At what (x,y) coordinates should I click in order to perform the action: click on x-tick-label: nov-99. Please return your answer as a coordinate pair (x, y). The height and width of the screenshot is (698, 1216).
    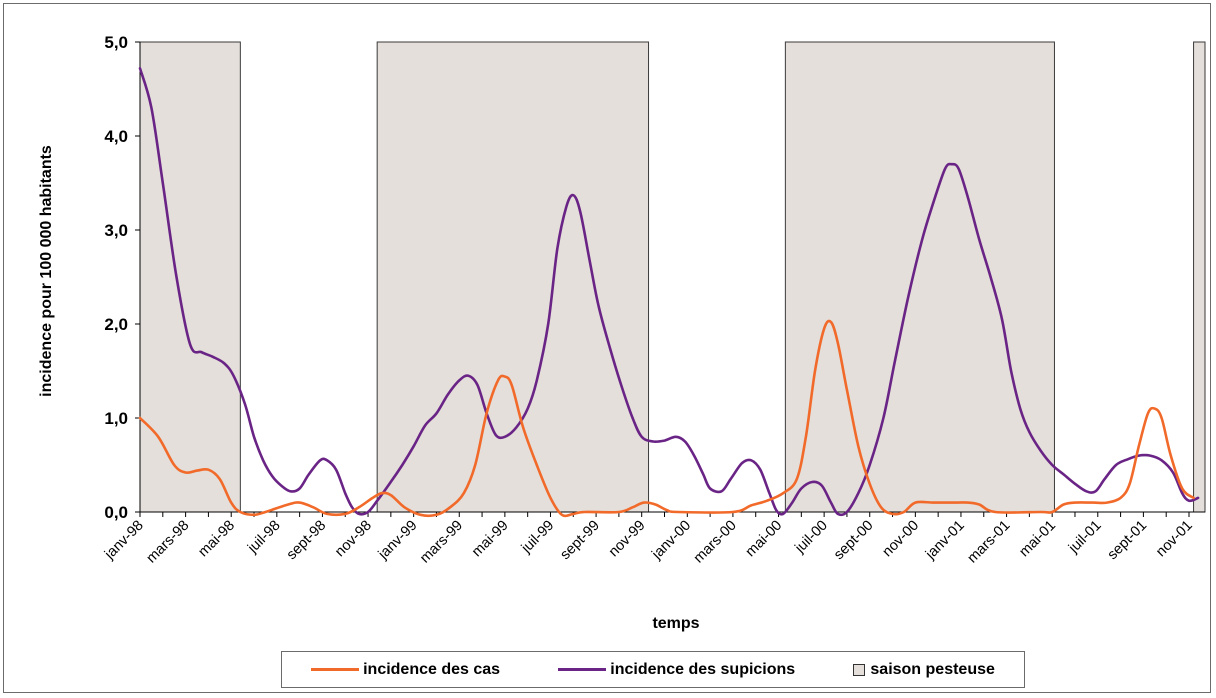
    Looking at the image, I should click on (627, 539).